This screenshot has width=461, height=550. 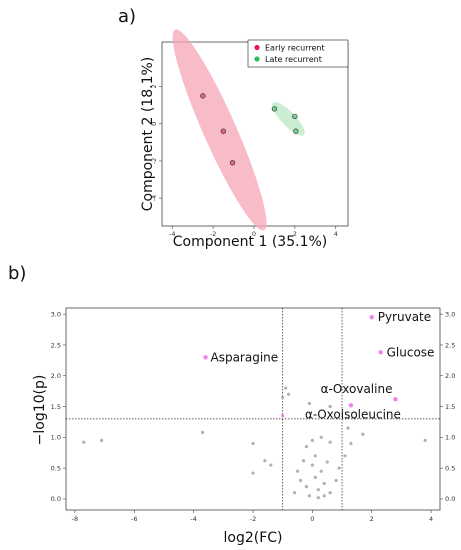 What do you see at coordinates (134, 519) in the screenshot?
I see `volcano-x-tick-label: -6` at bounding box center [134, 519].